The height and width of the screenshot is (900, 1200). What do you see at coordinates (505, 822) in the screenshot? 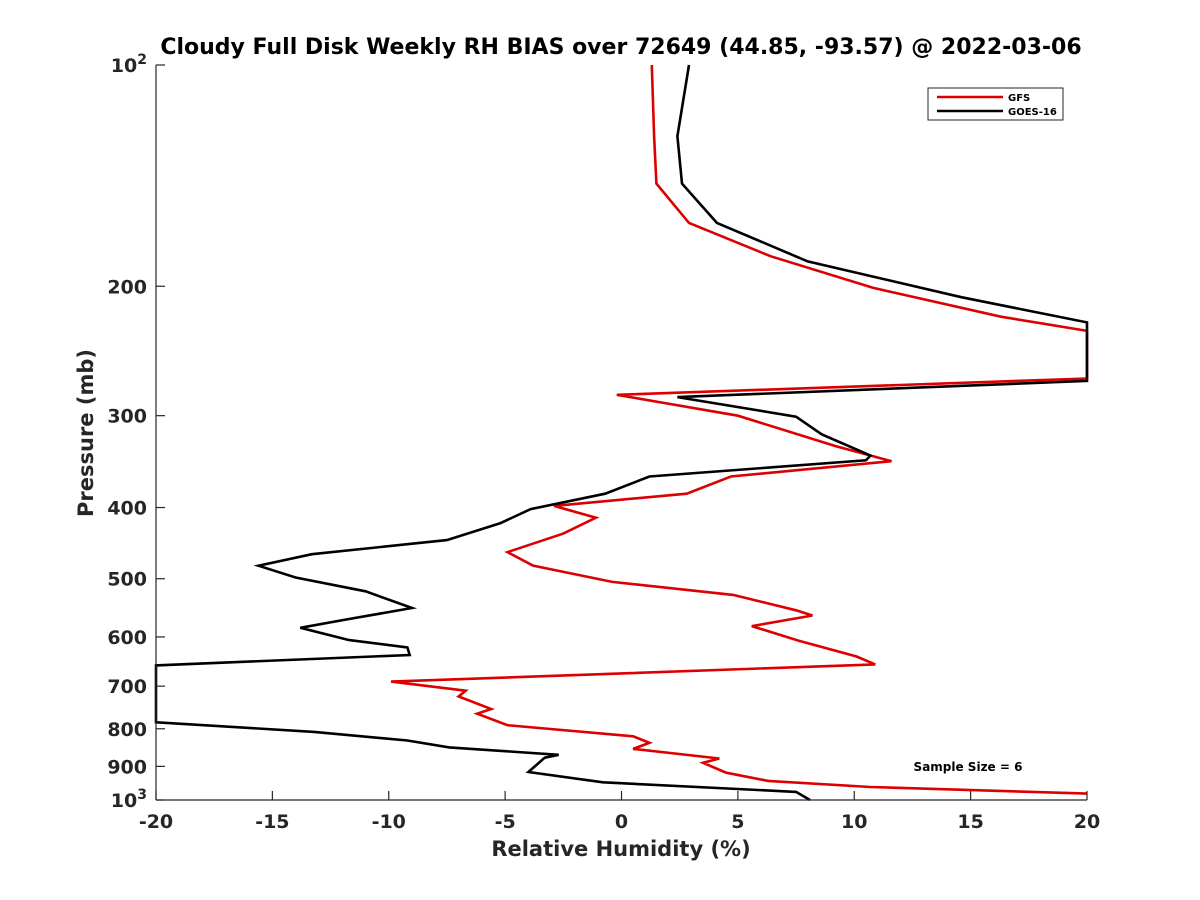
I see `x-tick-label: -5` at bounding box center [505, 822].